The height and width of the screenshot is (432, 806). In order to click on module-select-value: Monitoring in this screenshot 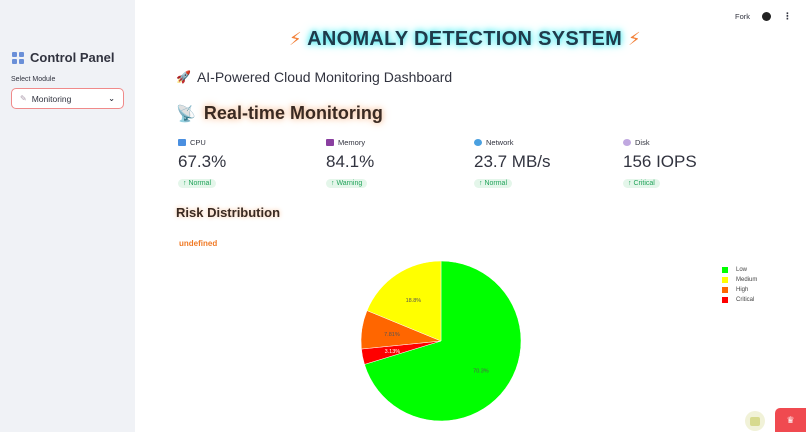, I will do `click(51, 98)`.